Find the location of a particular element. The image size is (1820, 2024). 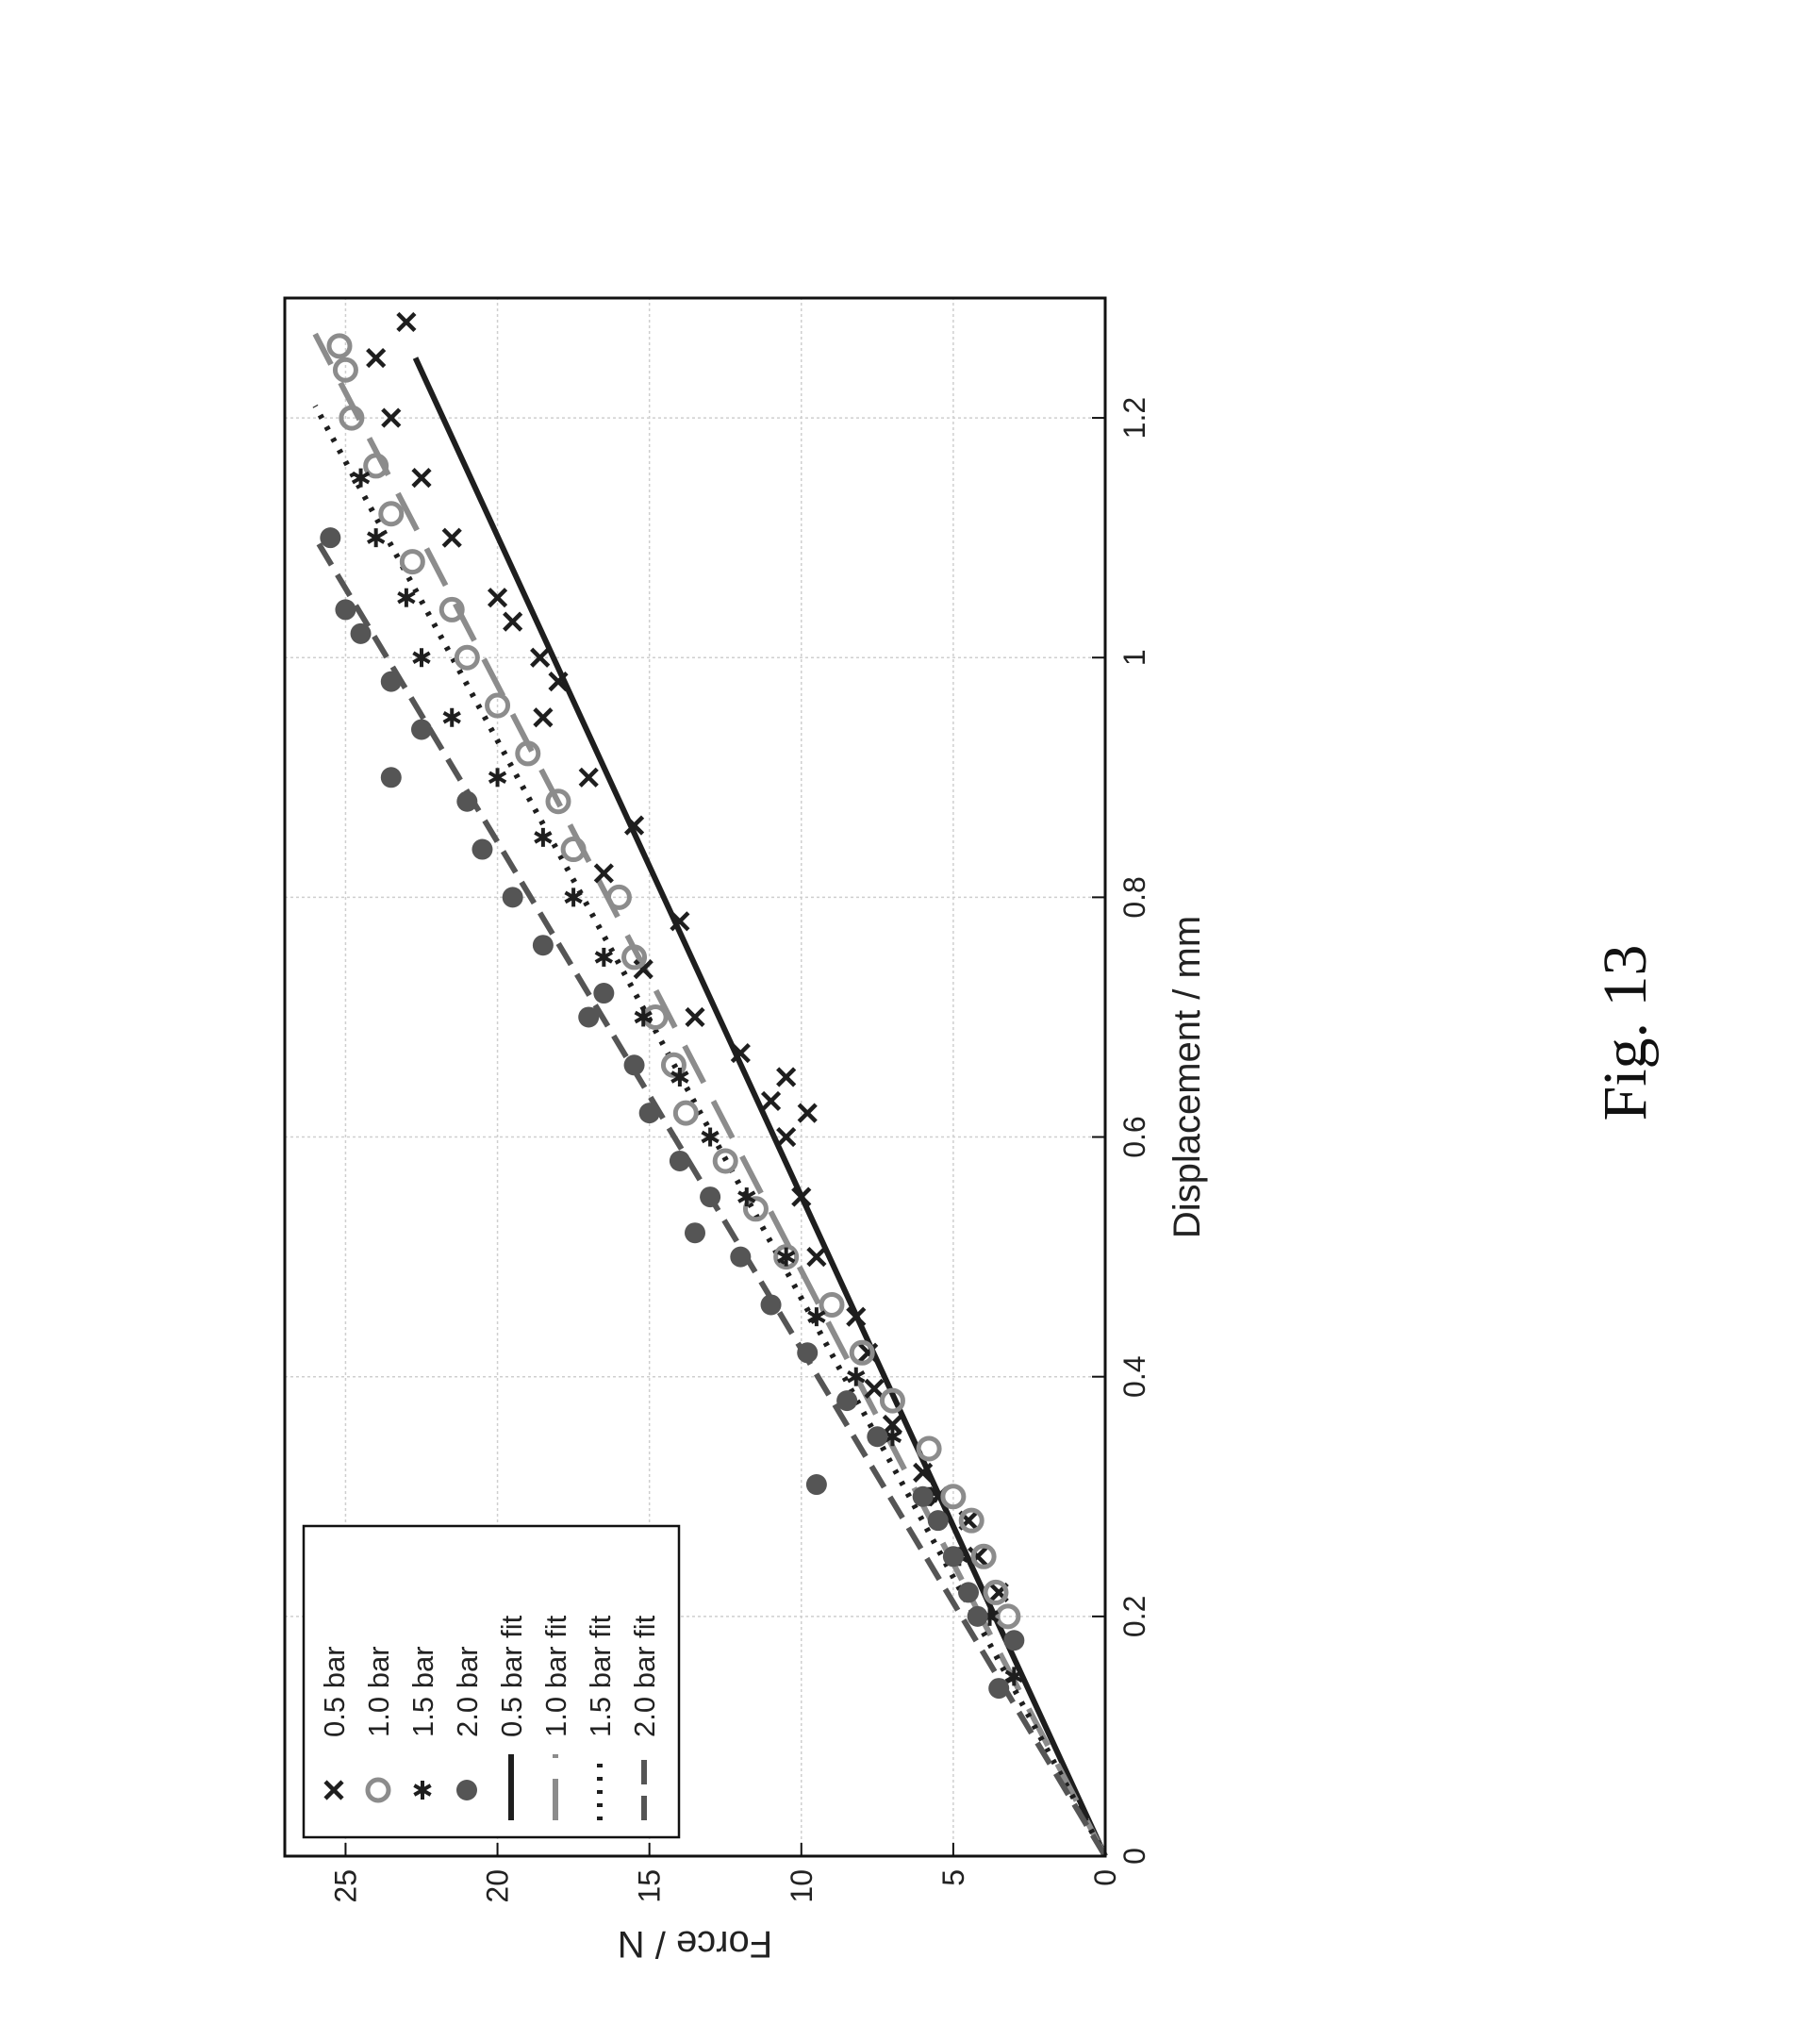

legend-entry: 2.0 bar is located at coordinates (467, 1723).